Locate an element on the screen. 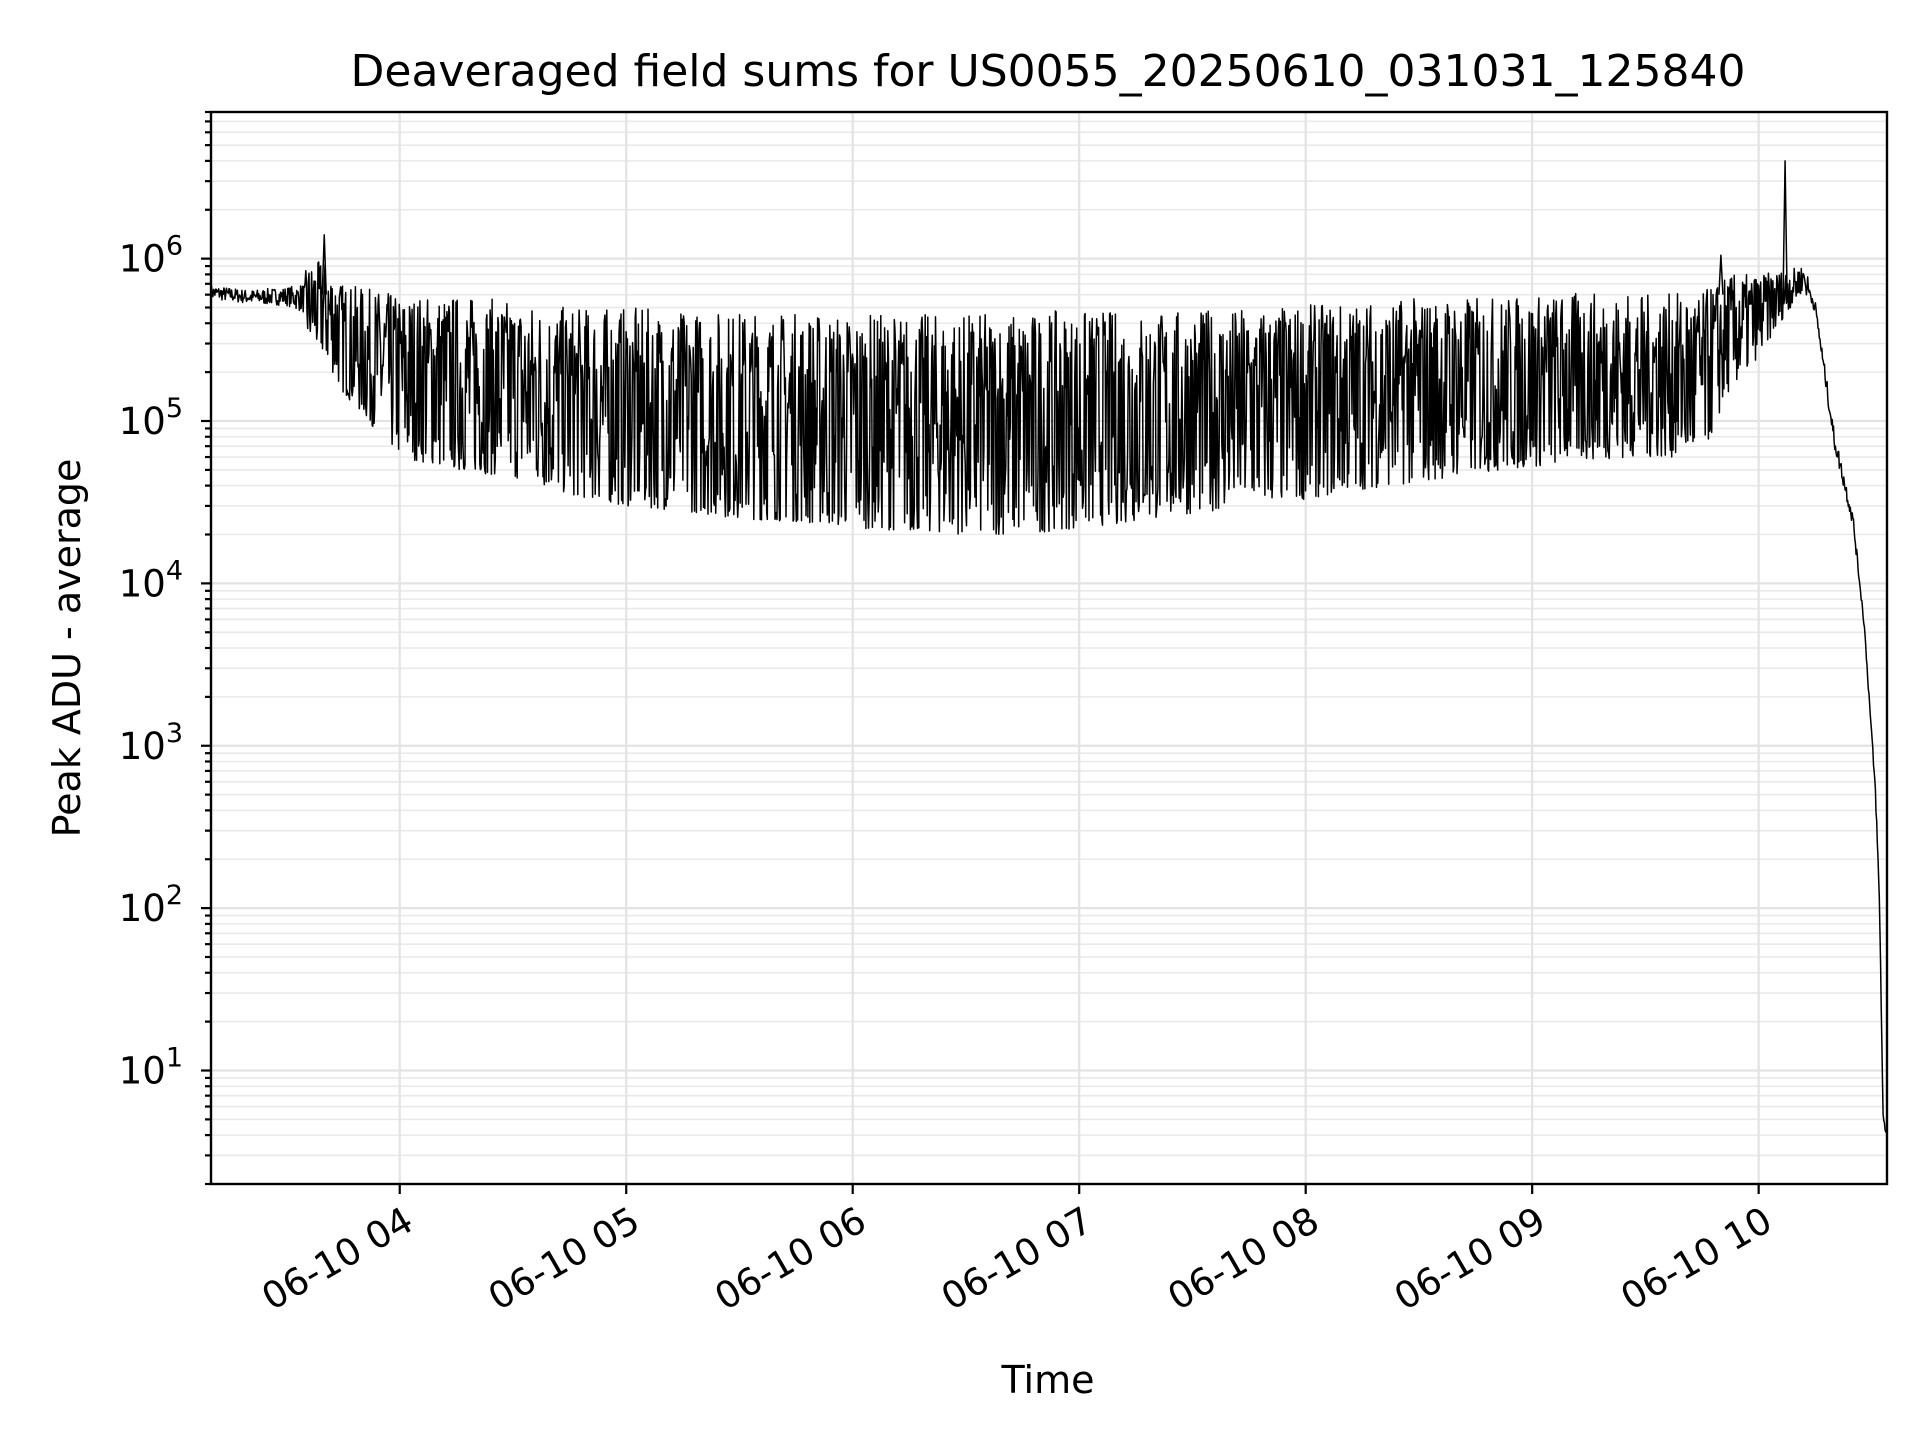 The width and height of the screenshot is (1920, 1440). x-tick-label: 06-10 10 is located at coordinates (1697, 1259).